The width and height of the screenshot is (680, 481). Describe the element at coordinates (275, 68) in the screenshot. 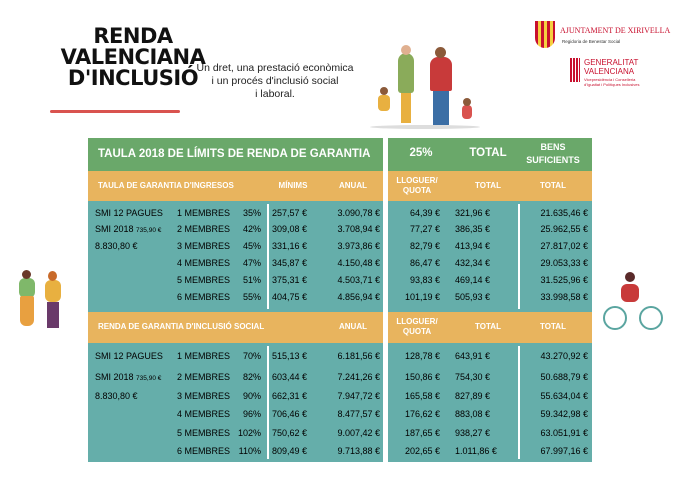

I see `subtitle-line: Un dret, una prestació econòmica` at that location.